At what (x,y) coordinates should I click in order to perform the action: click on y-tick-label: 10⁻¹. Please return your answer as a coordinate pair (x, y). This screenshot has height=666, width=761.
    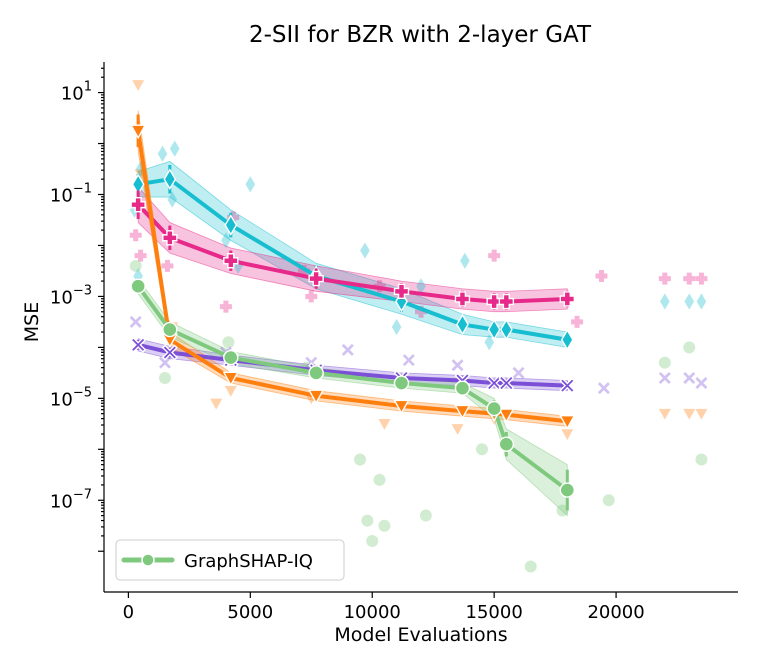
    Looking at the image, I should click on (71, 194).